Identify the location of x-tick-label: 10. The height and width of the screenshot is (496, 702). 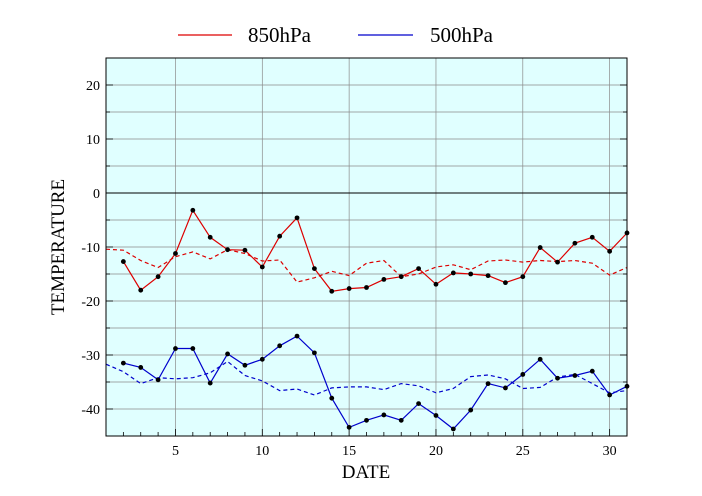
(262, 451).